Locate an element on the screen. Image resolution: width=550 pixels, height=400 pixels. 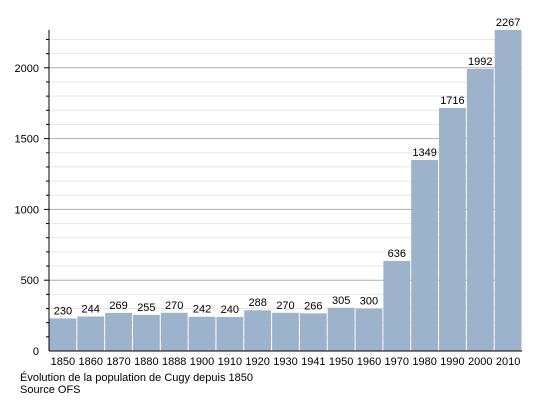
value-label: 1716 is located at coordinates (452, 101).